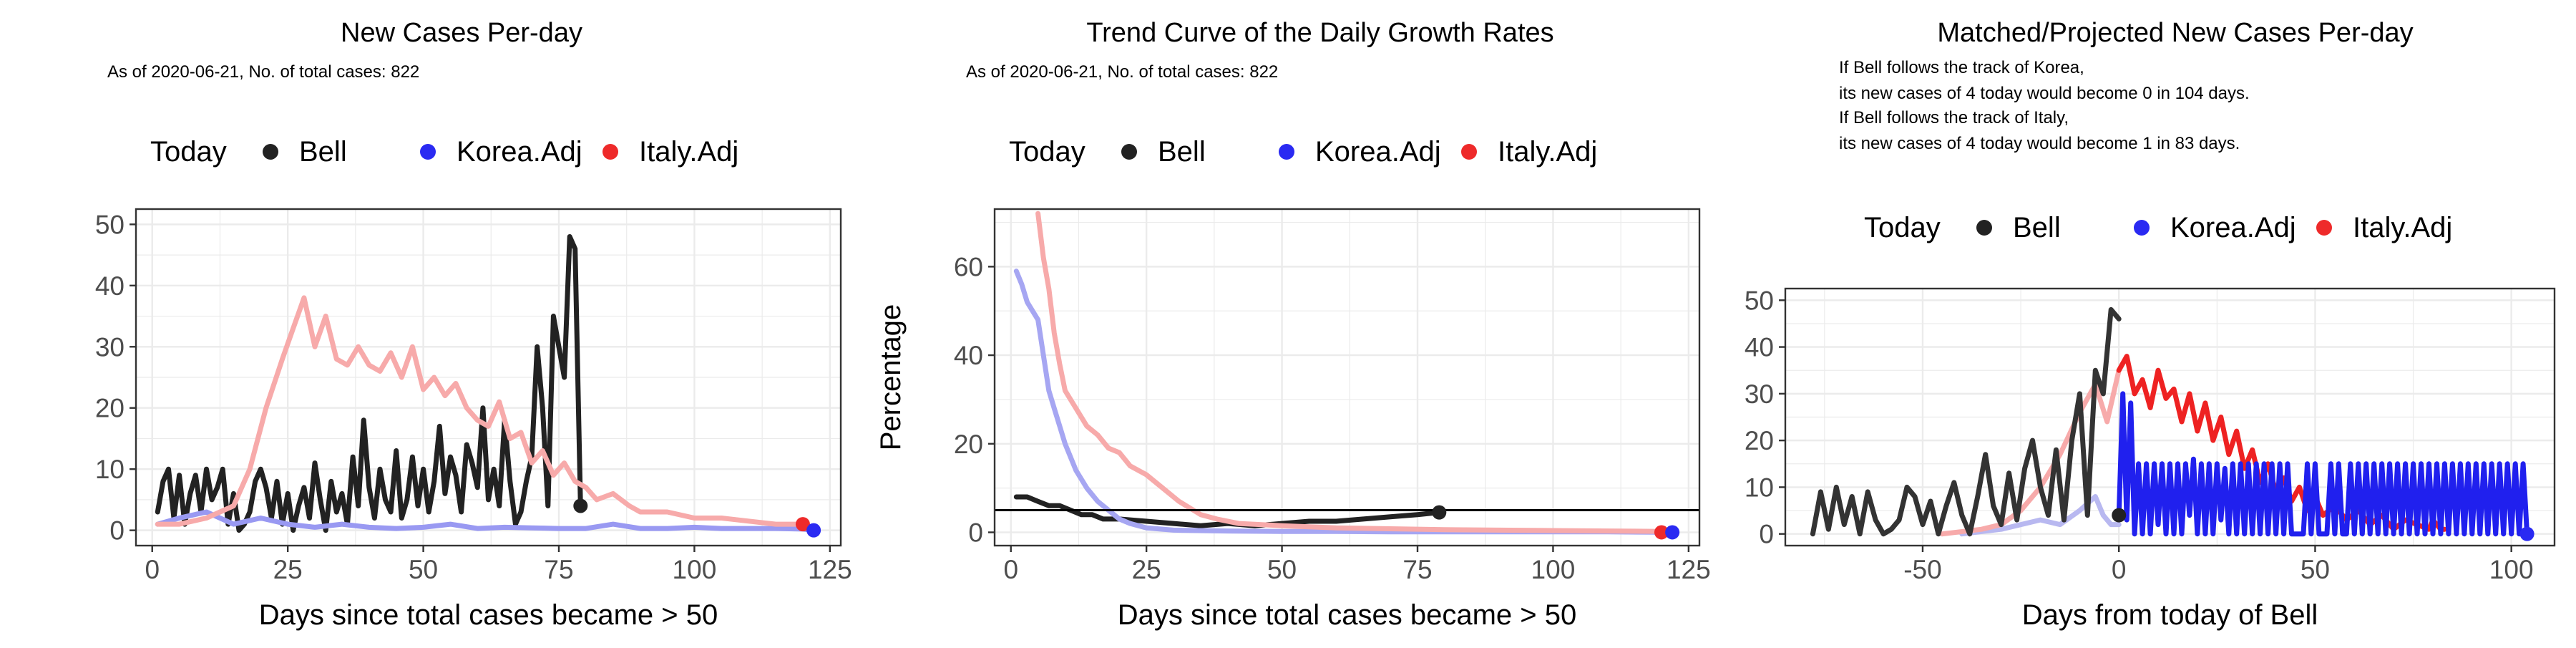 The width and height of the screenshot is (2576, 648). I want to click on series-line-korea-adj-matched-, so click(2040, 515).